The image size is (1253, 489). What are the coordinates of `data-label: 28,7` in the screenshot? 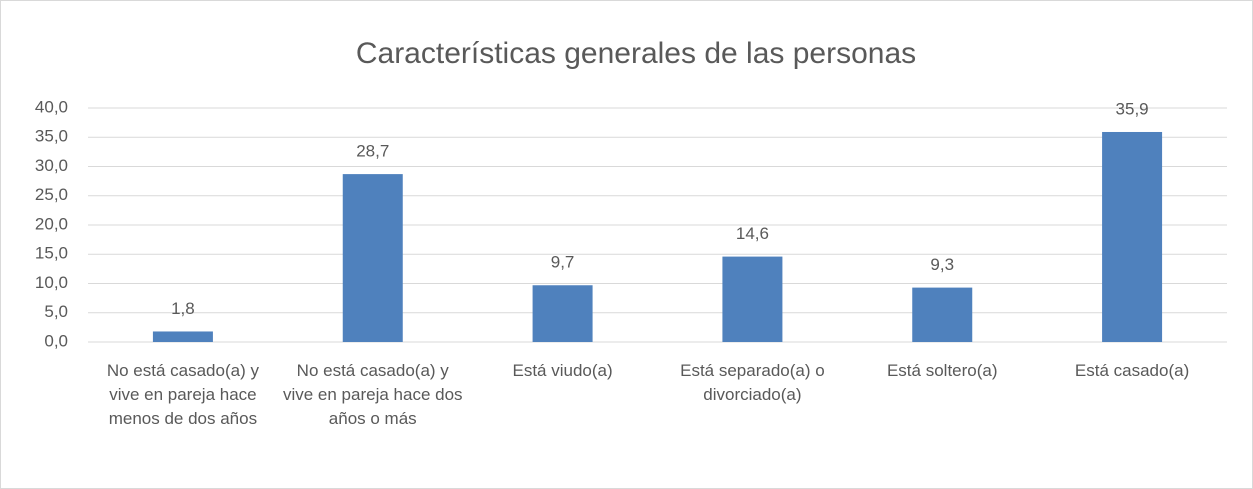 It's located at (372, 151).